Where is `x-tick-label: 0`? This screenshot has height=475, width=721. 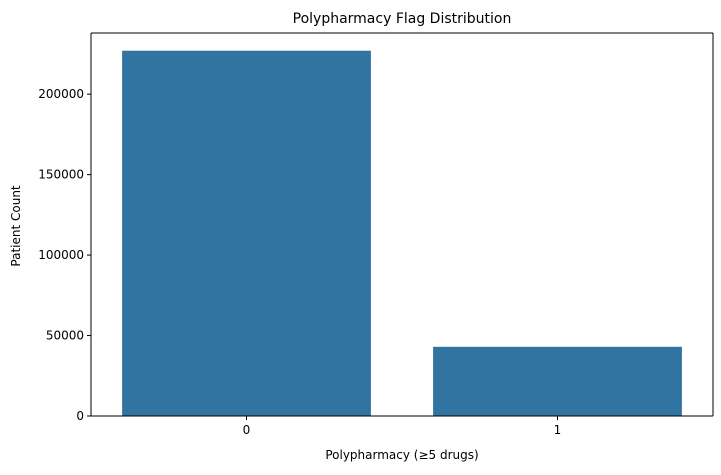 x-tick-label: 0 is located at coordinates (247, 430).